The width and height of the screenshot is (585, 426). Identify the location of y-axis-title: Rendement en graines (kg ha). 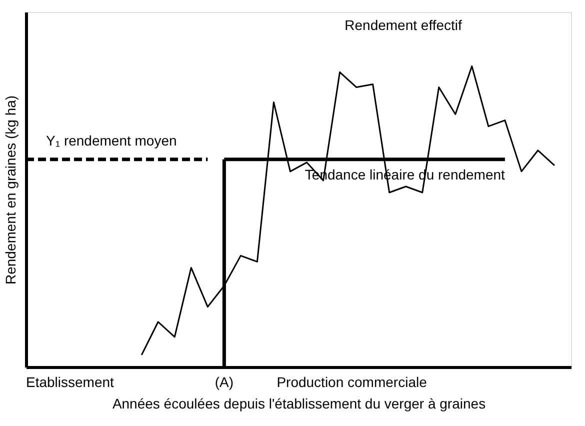
(10, 190).